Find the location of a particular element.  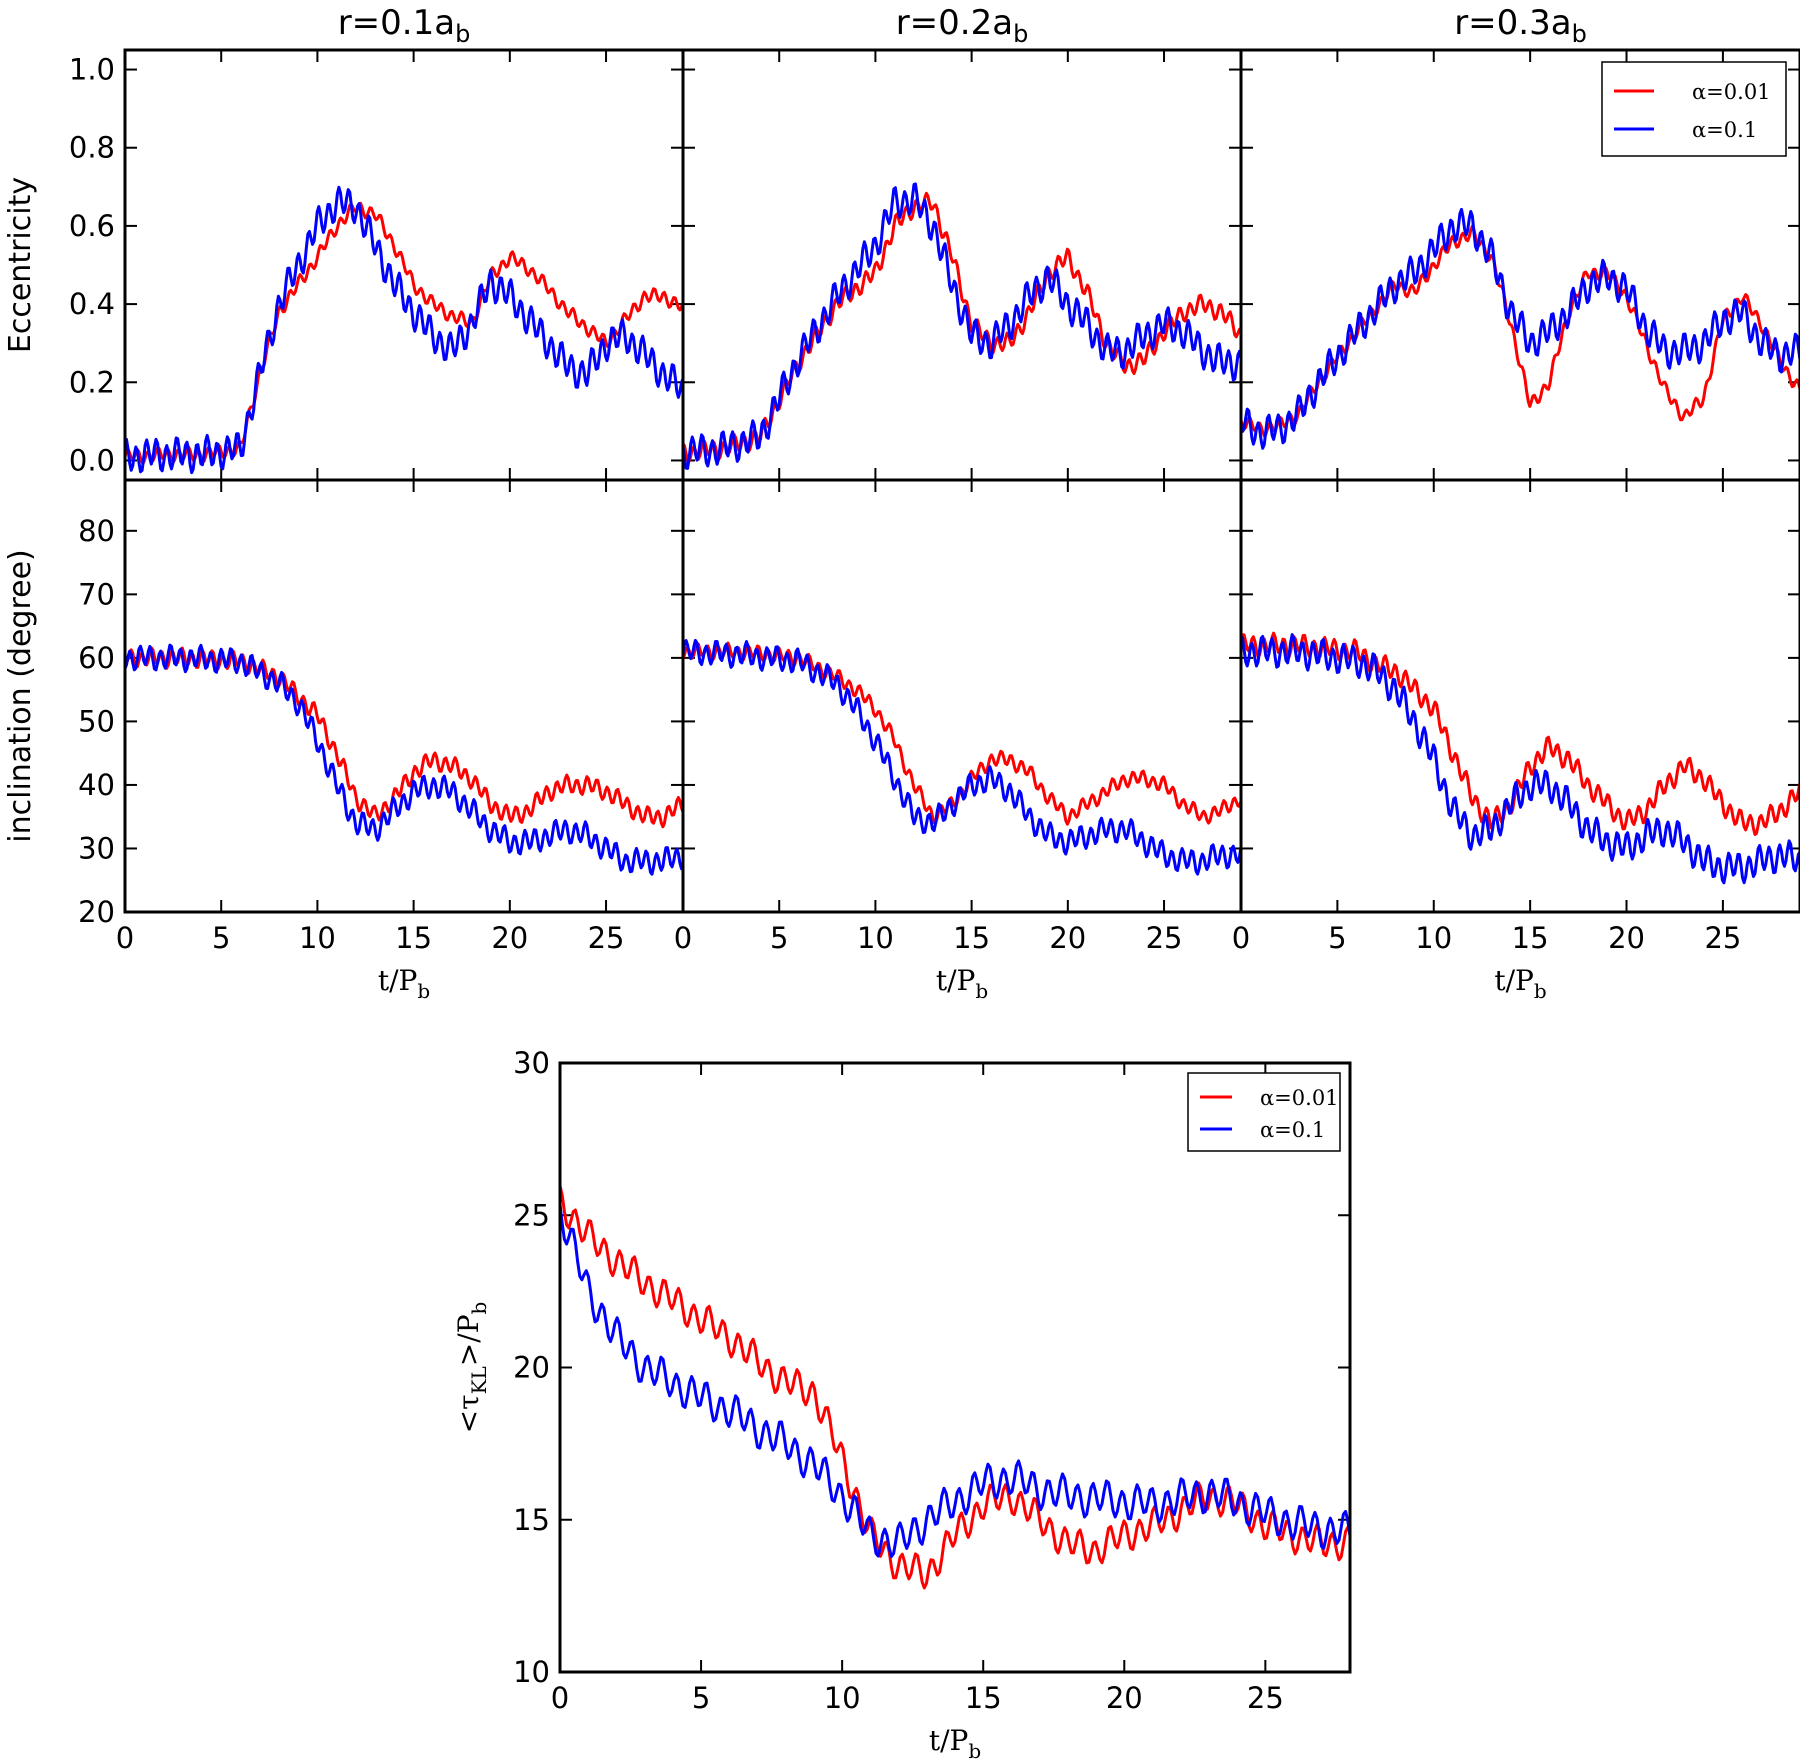

y-tick-label: 0.0 is located at coordinates (92, 460).